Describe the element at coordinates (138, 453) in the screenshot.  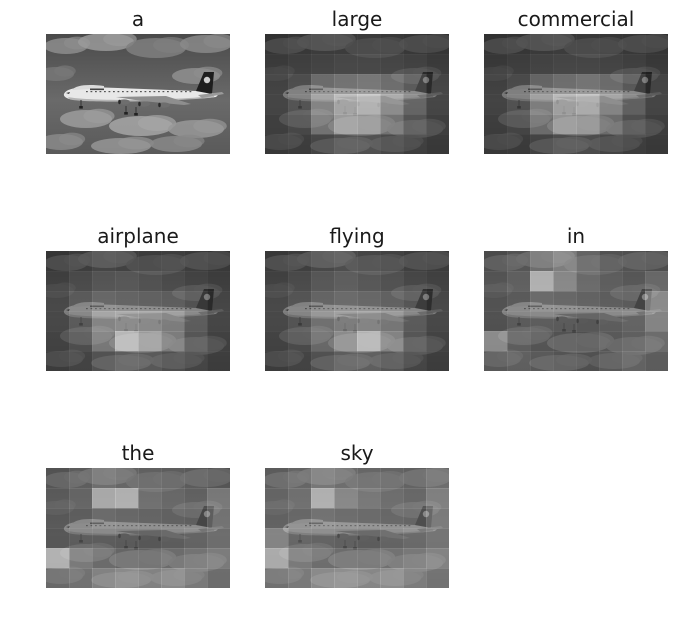
I see `panel-title: the` at that location.